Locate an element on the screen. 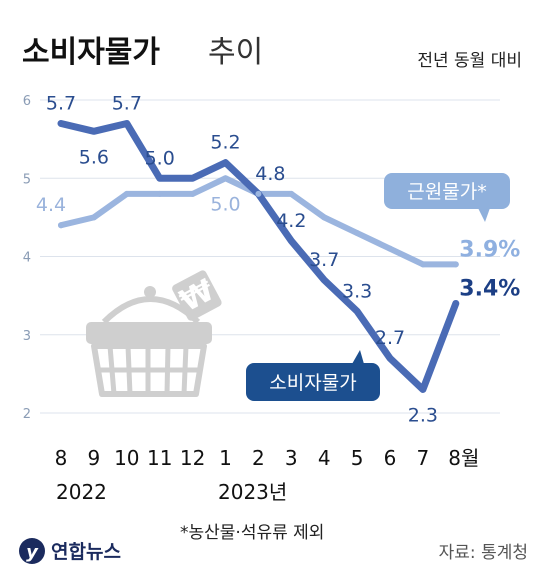 This screenshot has height=579, width=550. basket-icon is located at coordinates (149, 341).